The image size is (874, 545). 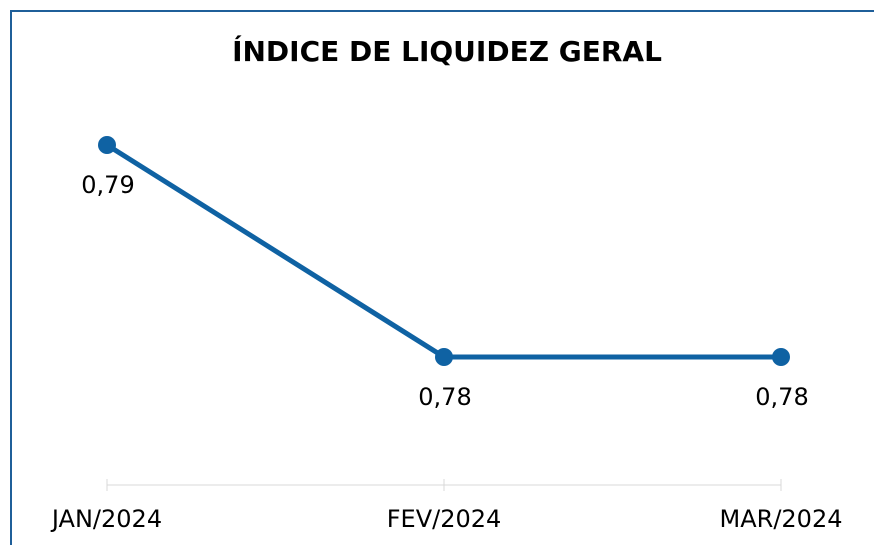 I want to click on data-label: 0,79, so click(x=107, y=185).